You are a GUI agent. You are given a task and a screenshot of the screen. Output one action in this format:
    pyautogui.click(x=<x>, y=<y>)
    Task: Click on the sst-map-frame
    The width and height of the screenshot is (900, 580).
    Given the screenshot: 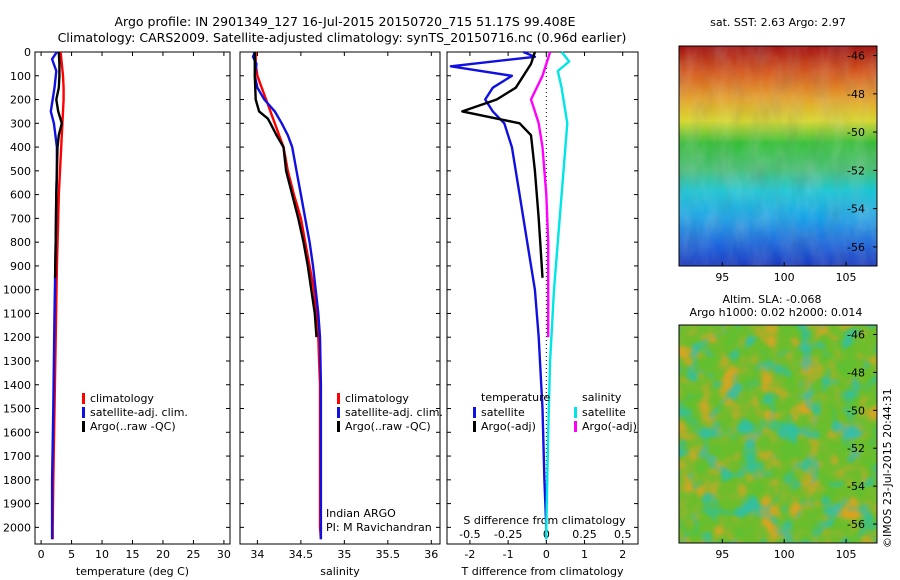 What is the action you would take?
    pyautogui.click(x=778, y=156)
    